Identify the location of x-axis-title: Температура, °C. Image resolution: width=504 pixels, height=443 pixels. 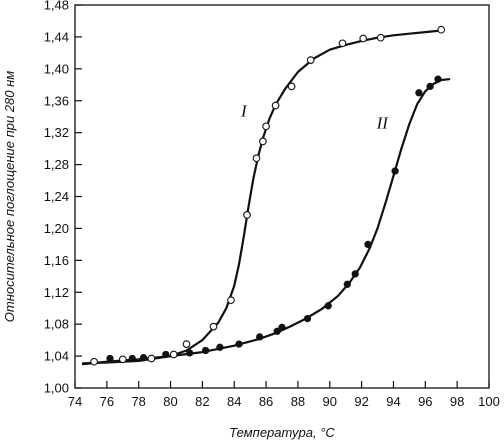
(282, 432).